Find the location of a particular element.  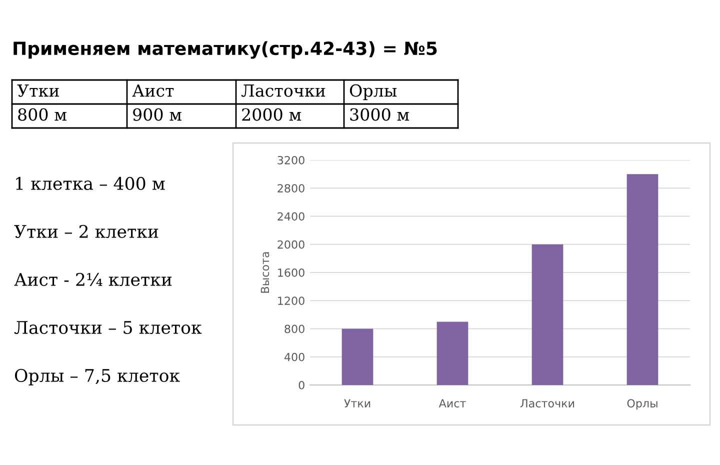

category-label: Утки is located at coordinates (38, 90).